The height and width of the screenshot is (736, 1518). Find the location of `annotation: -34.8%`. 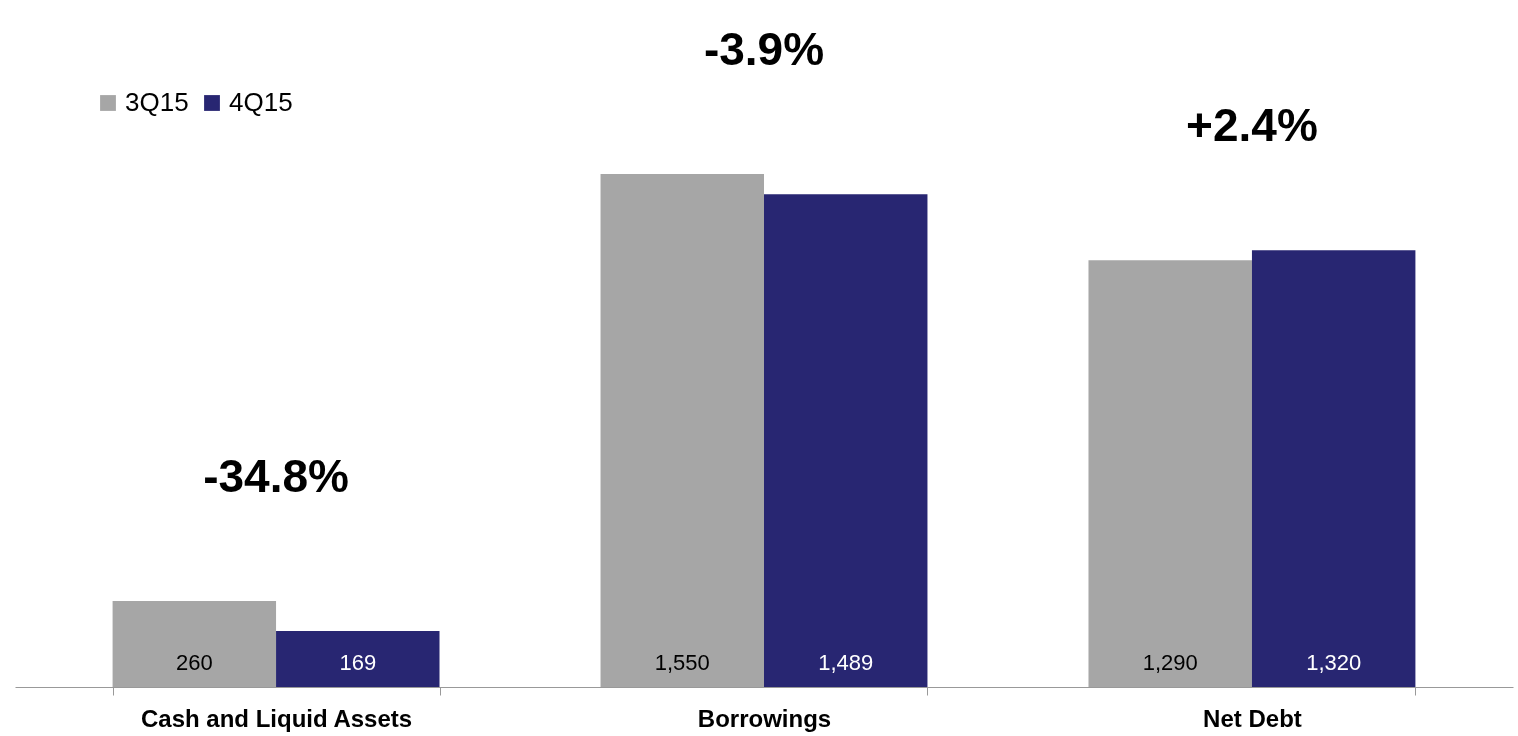

annotation: -34.8% is located at coordinates (276, 475).